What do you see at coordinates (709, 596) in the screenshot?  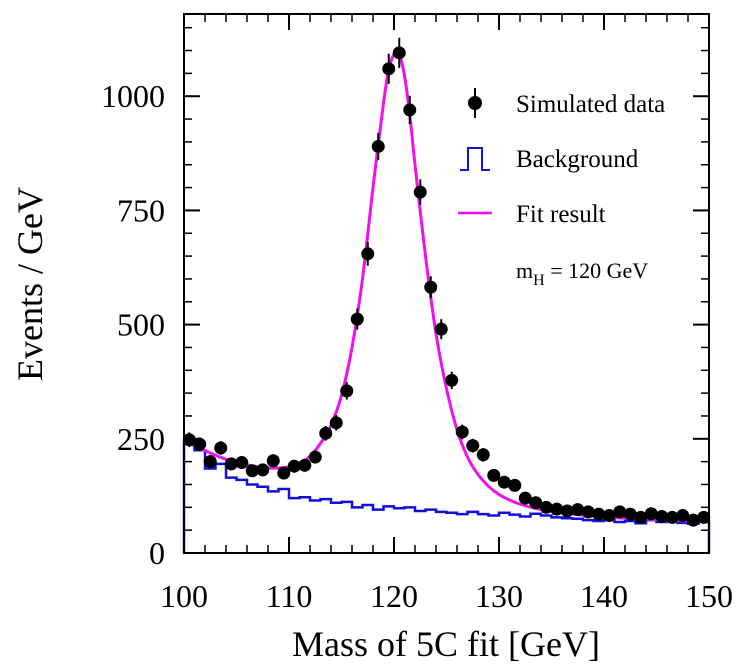 I see `x-tick-label: 150` at bounding box center [709, 596].